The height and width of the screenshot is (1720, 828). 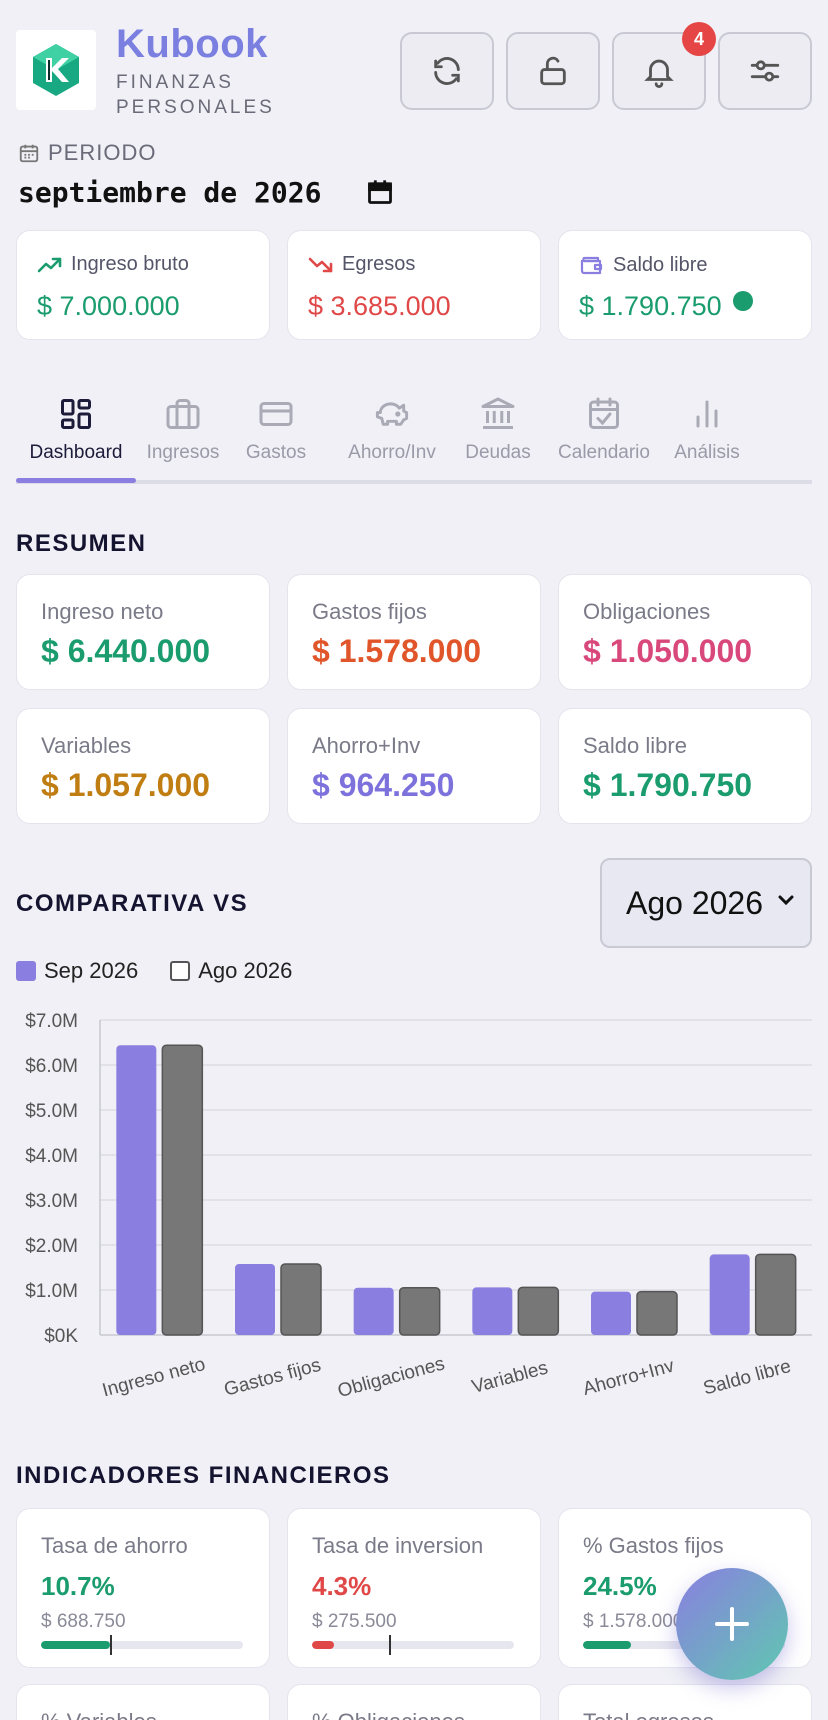 I want to click on calendar-picker-icon, so click(x=380, y=192).